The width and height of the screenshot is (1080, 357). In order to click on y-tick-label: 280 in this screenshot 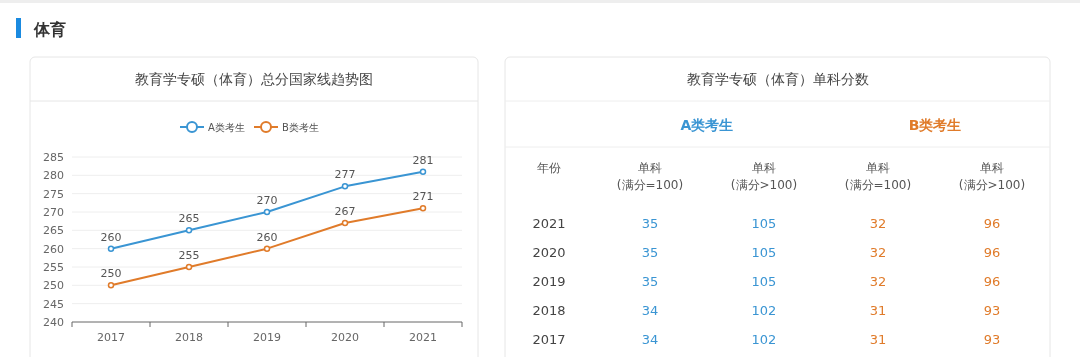, I will do `click(53, 176)`.